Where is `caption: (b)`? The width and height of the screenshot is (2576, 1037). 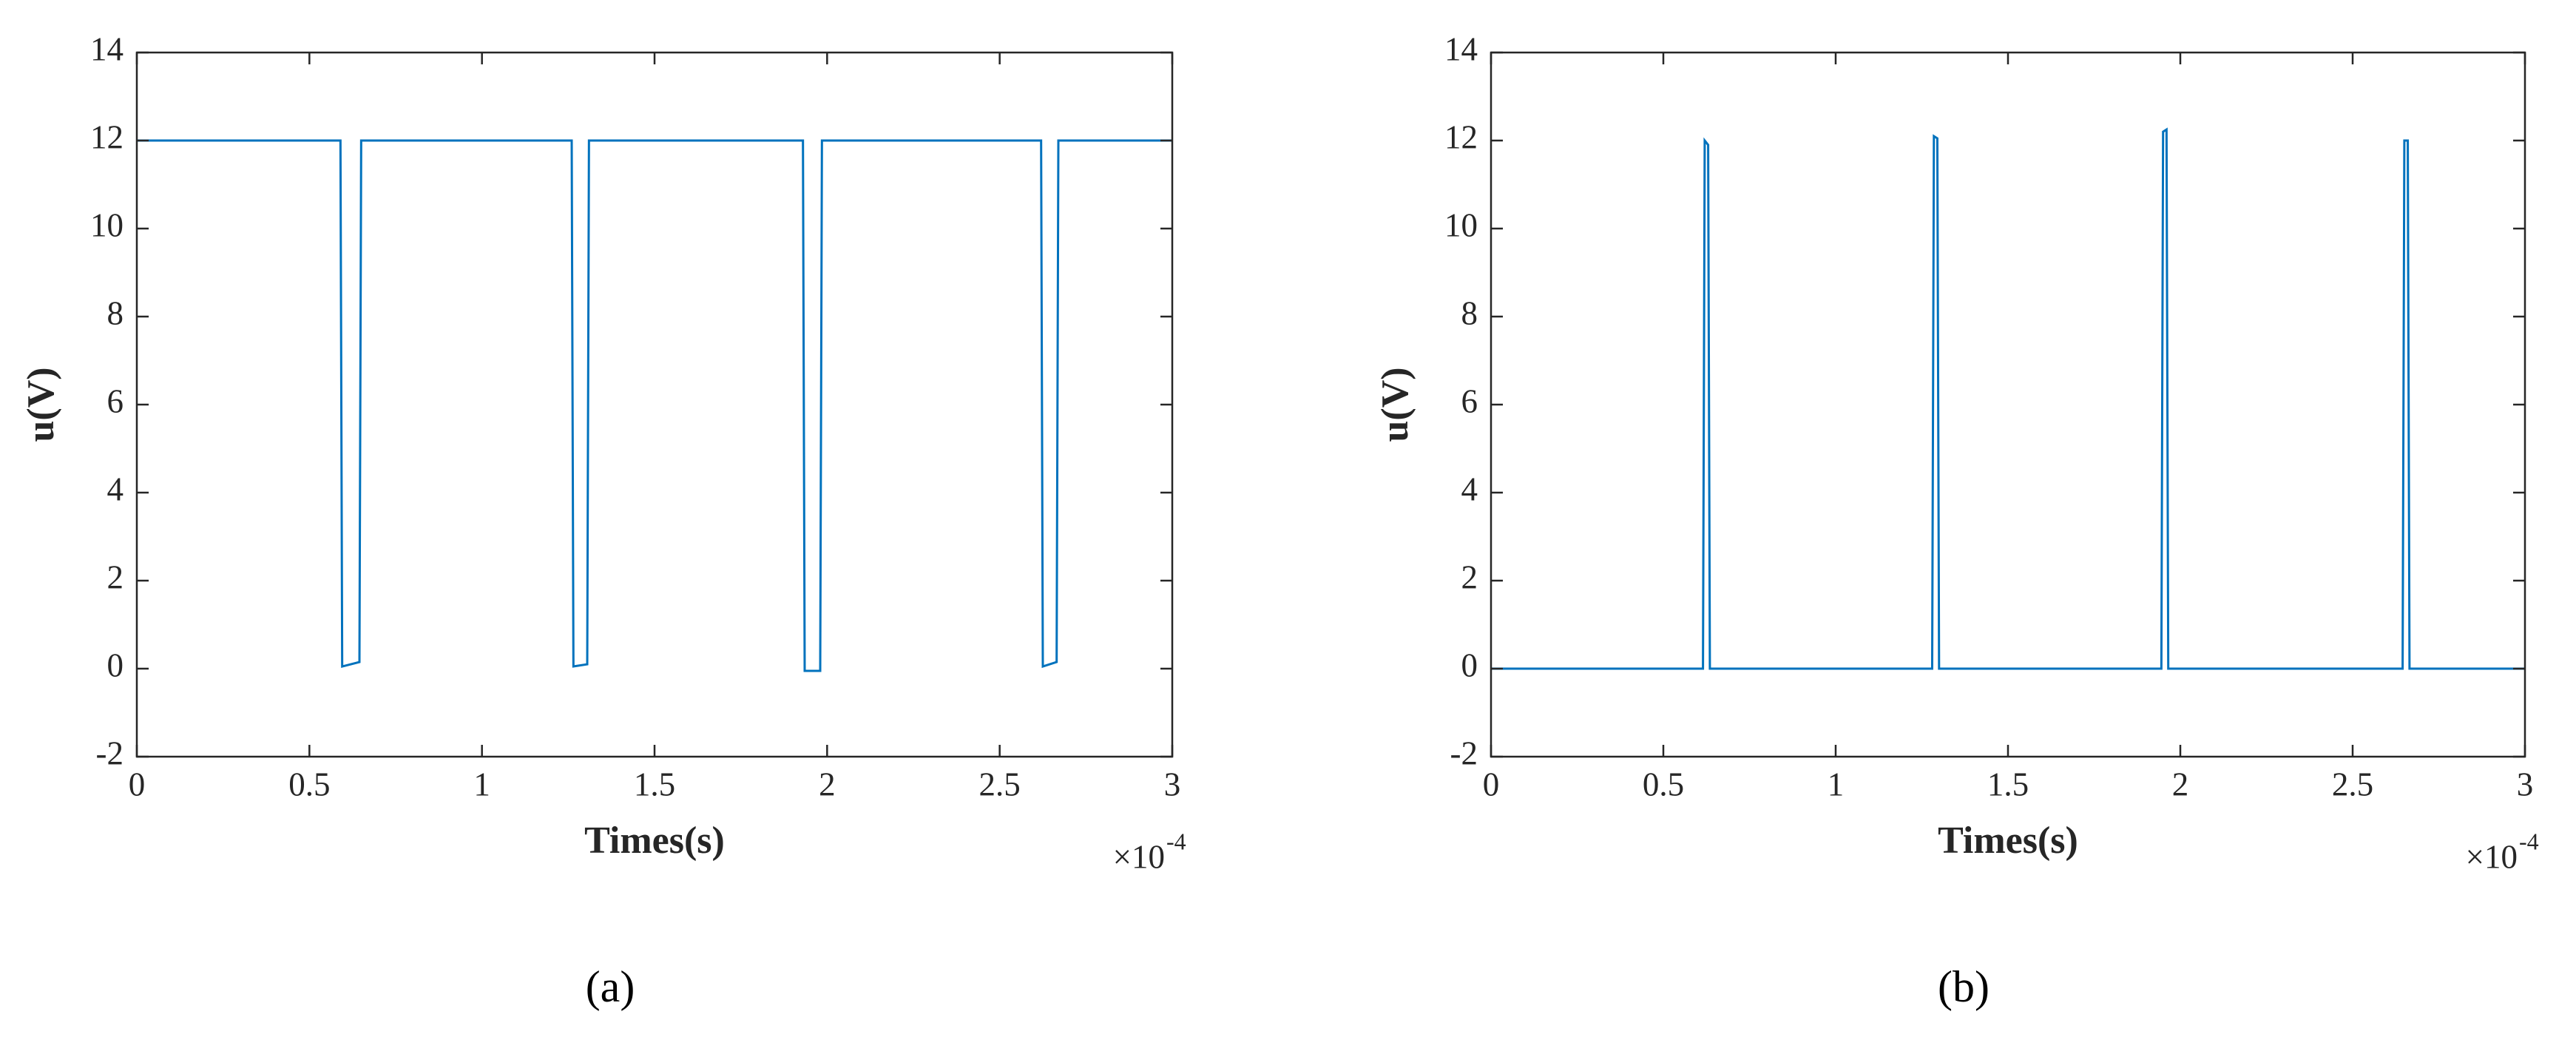 caption: (b) is located at coordinates (1964, 986).